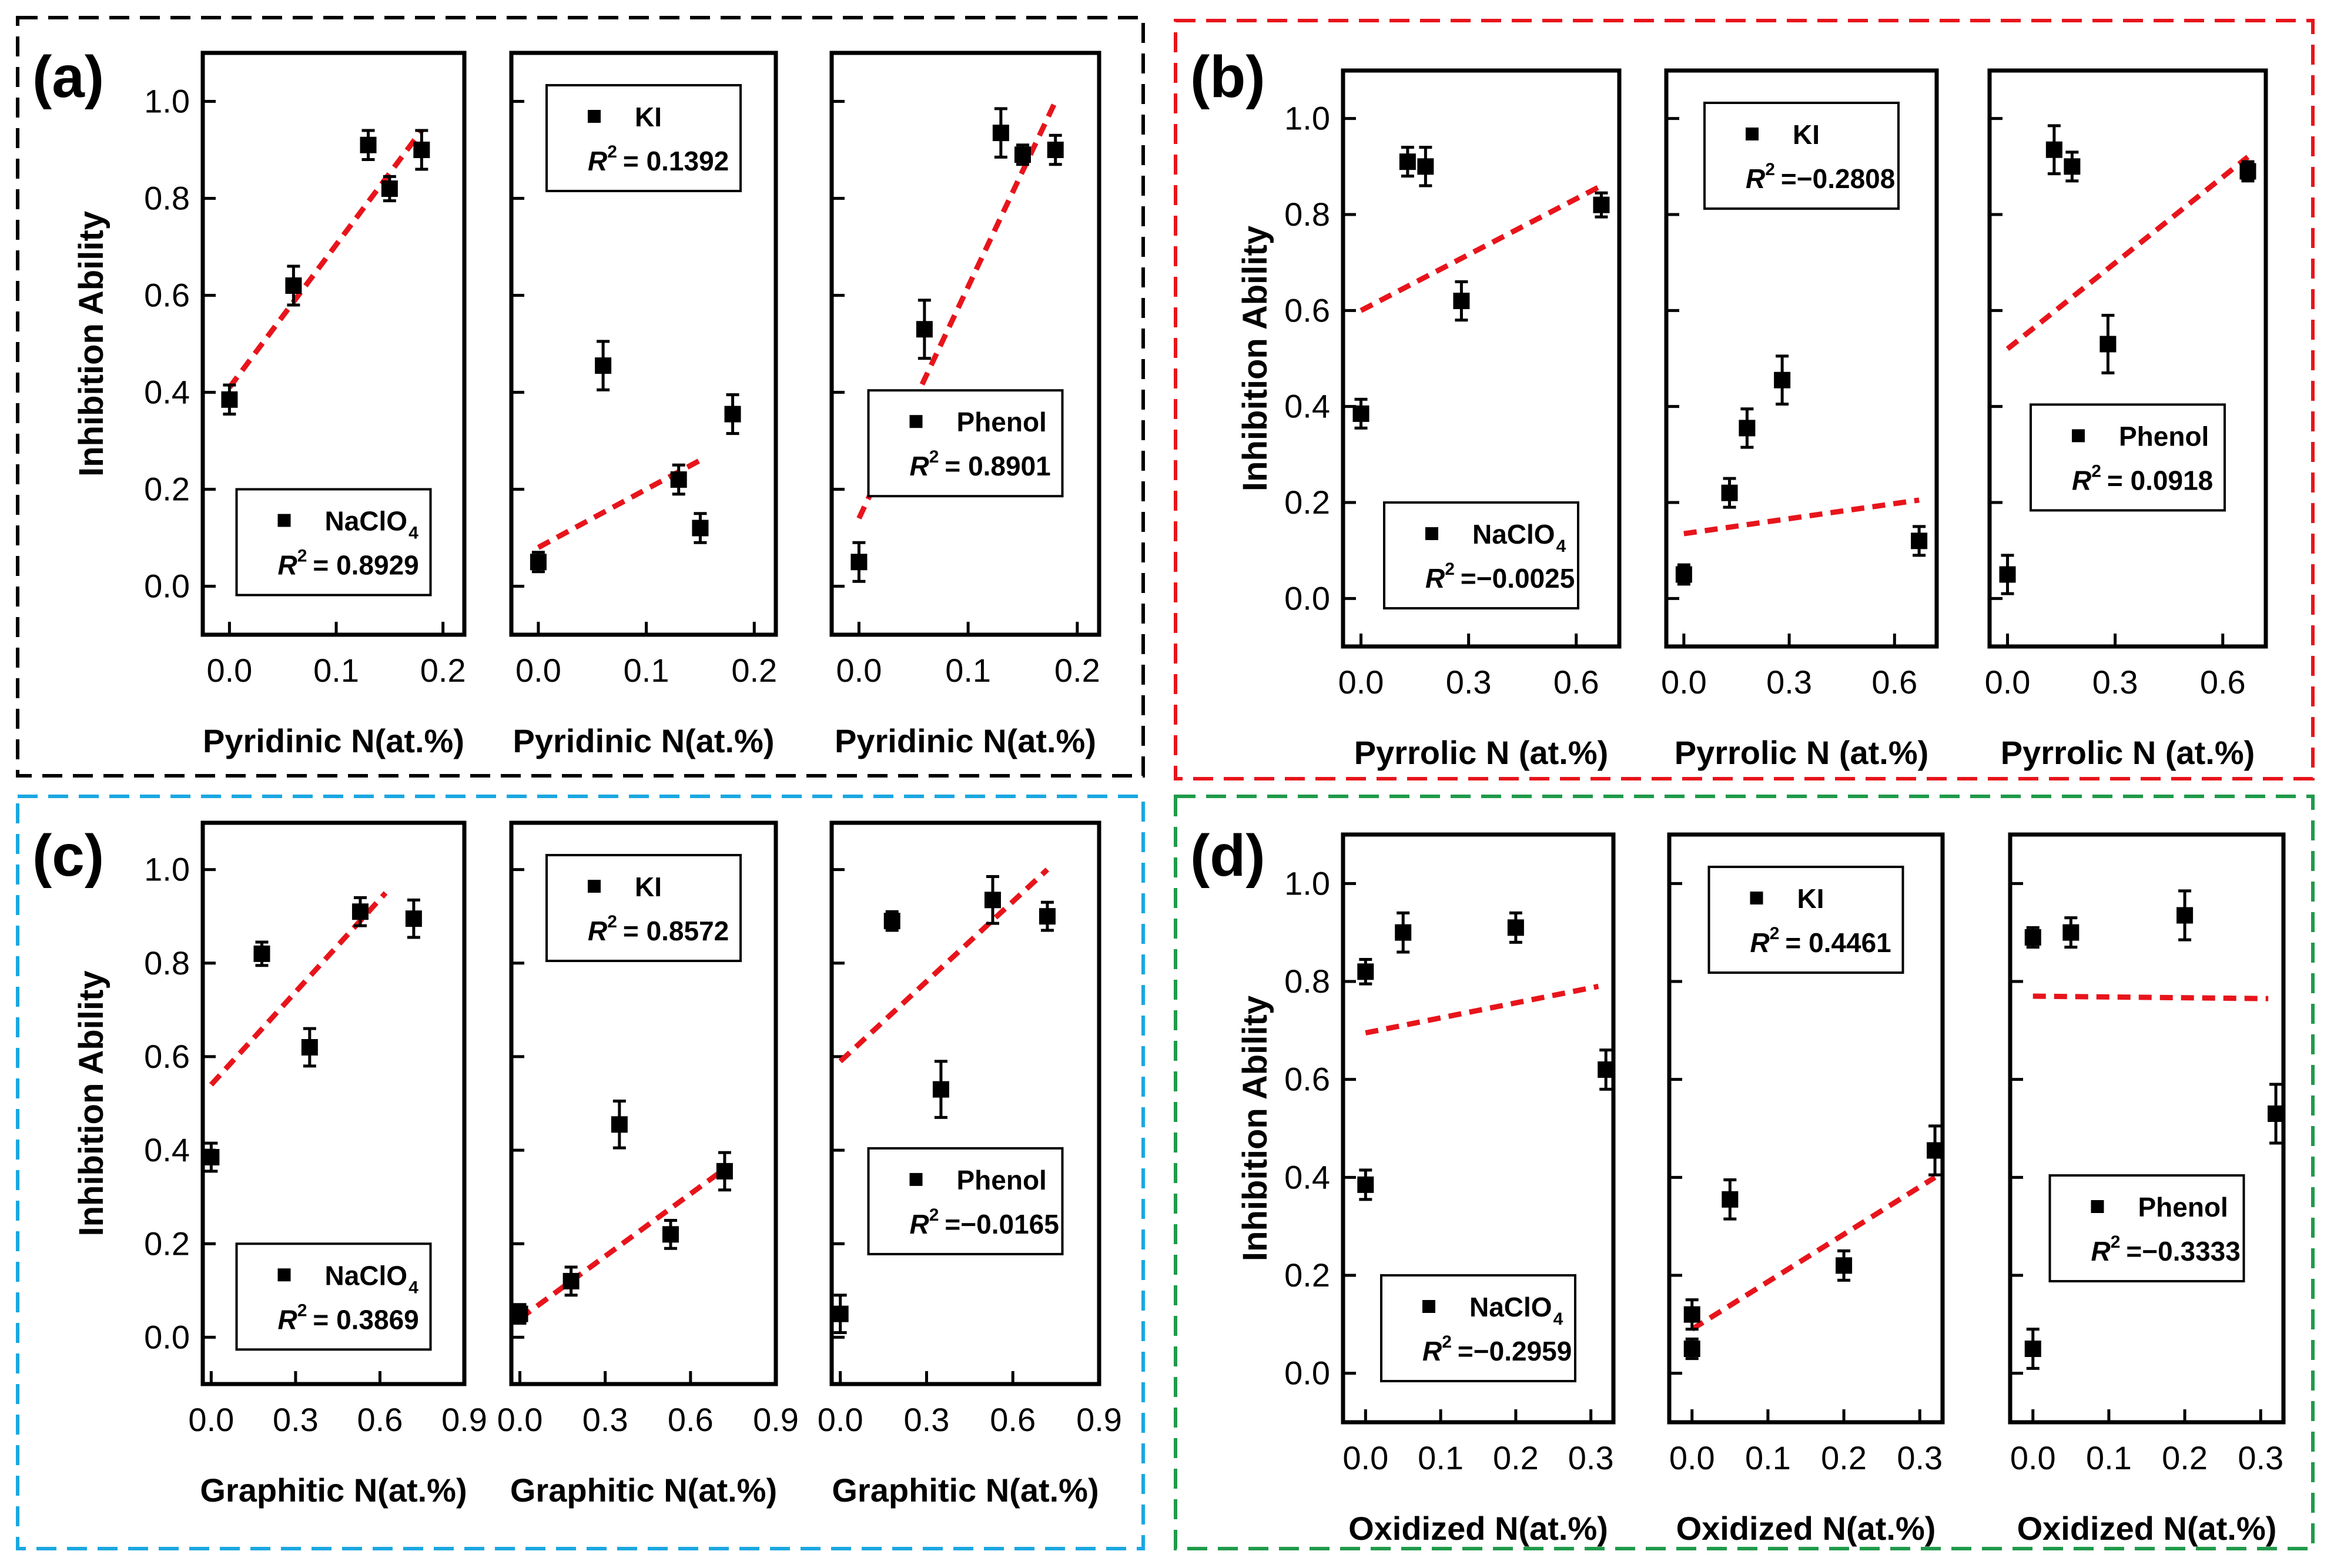  What do you see at coordinates (1307, 981) in the screenshot?
I see `y-tick-label: 0.8` at bounding box center [1307, 981].